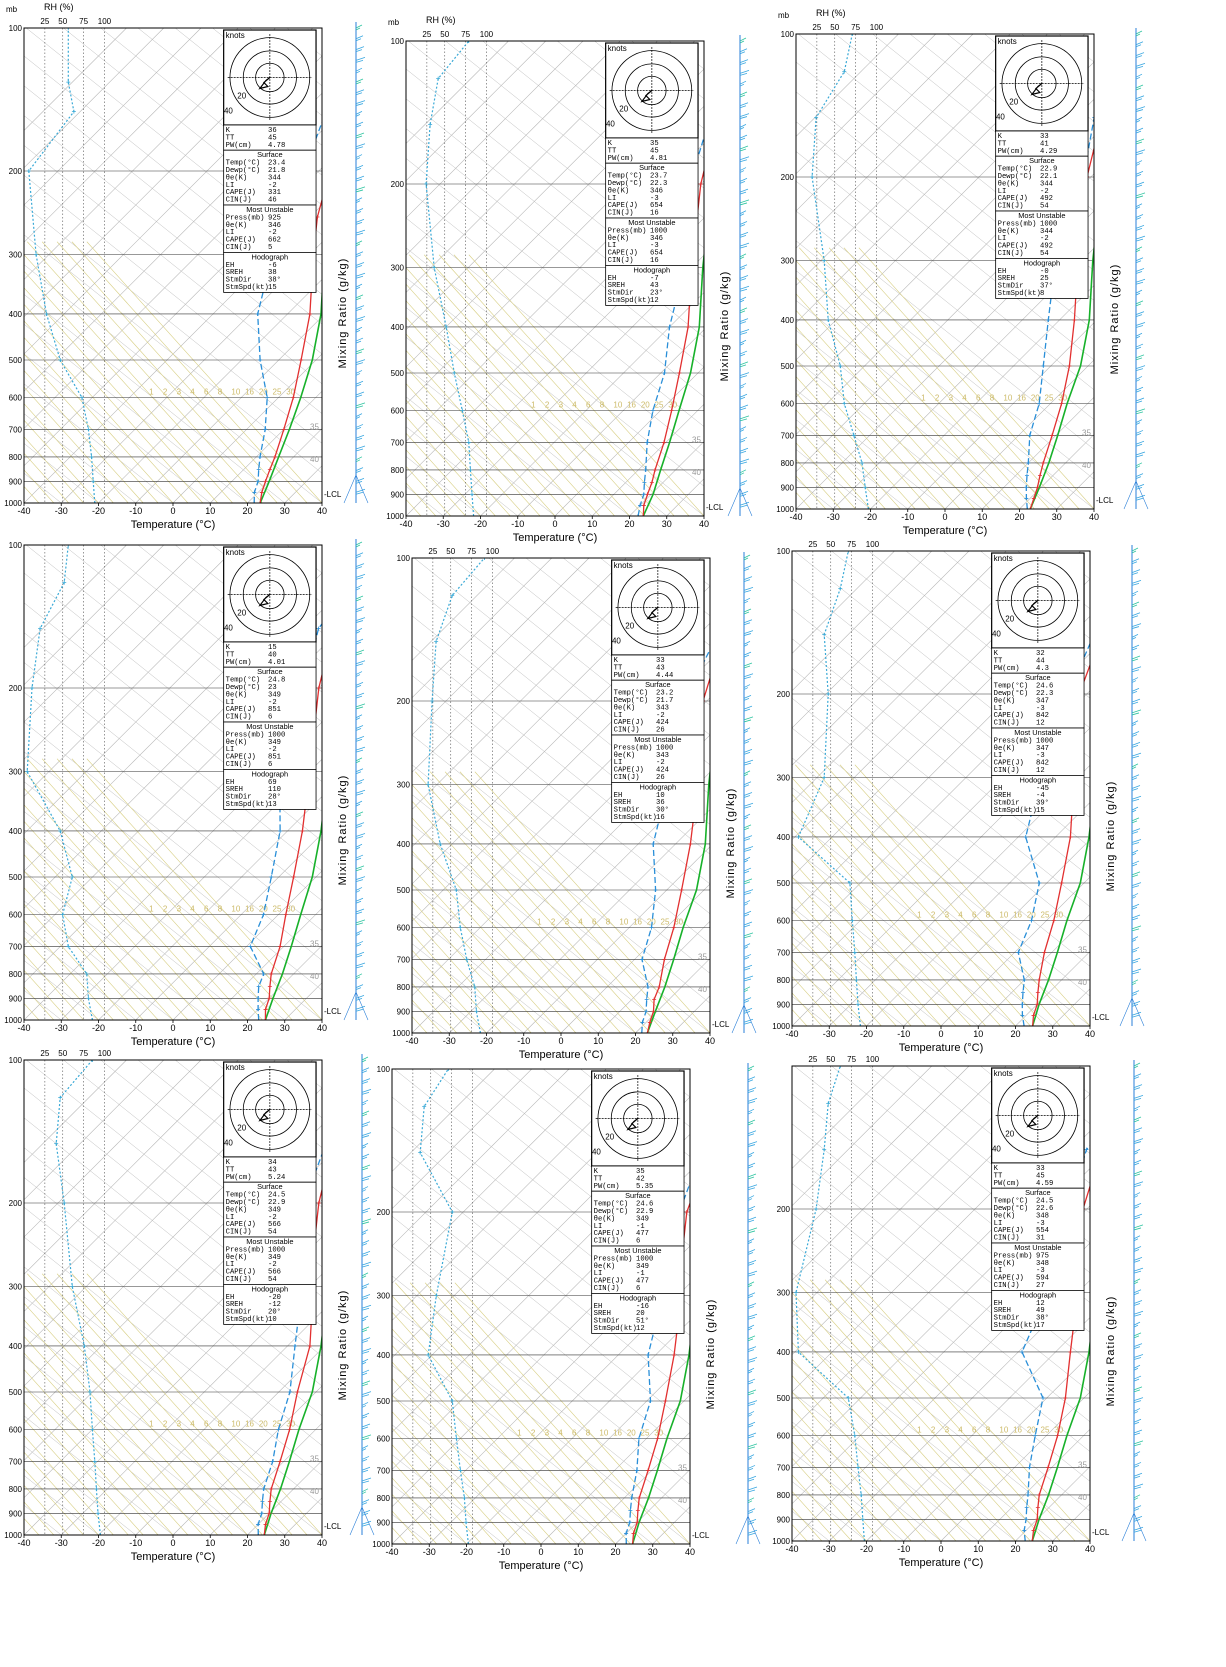  What do you see at coordinates (1040, 1286) in the screenshot?
I see `stat-value: 27` at bounding box center [1040, 1286].